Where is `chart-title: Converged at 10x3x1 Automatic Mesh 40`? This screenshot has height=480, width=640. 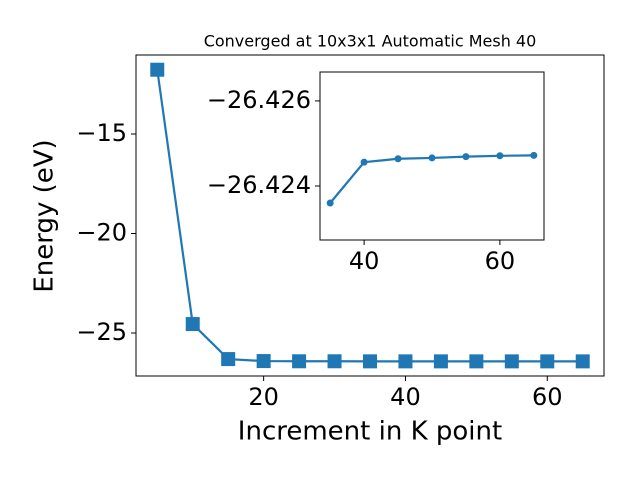 chart-title: Converged at 10x3x1 Automatic Mesh 40 is located at coordinates (370, 41).